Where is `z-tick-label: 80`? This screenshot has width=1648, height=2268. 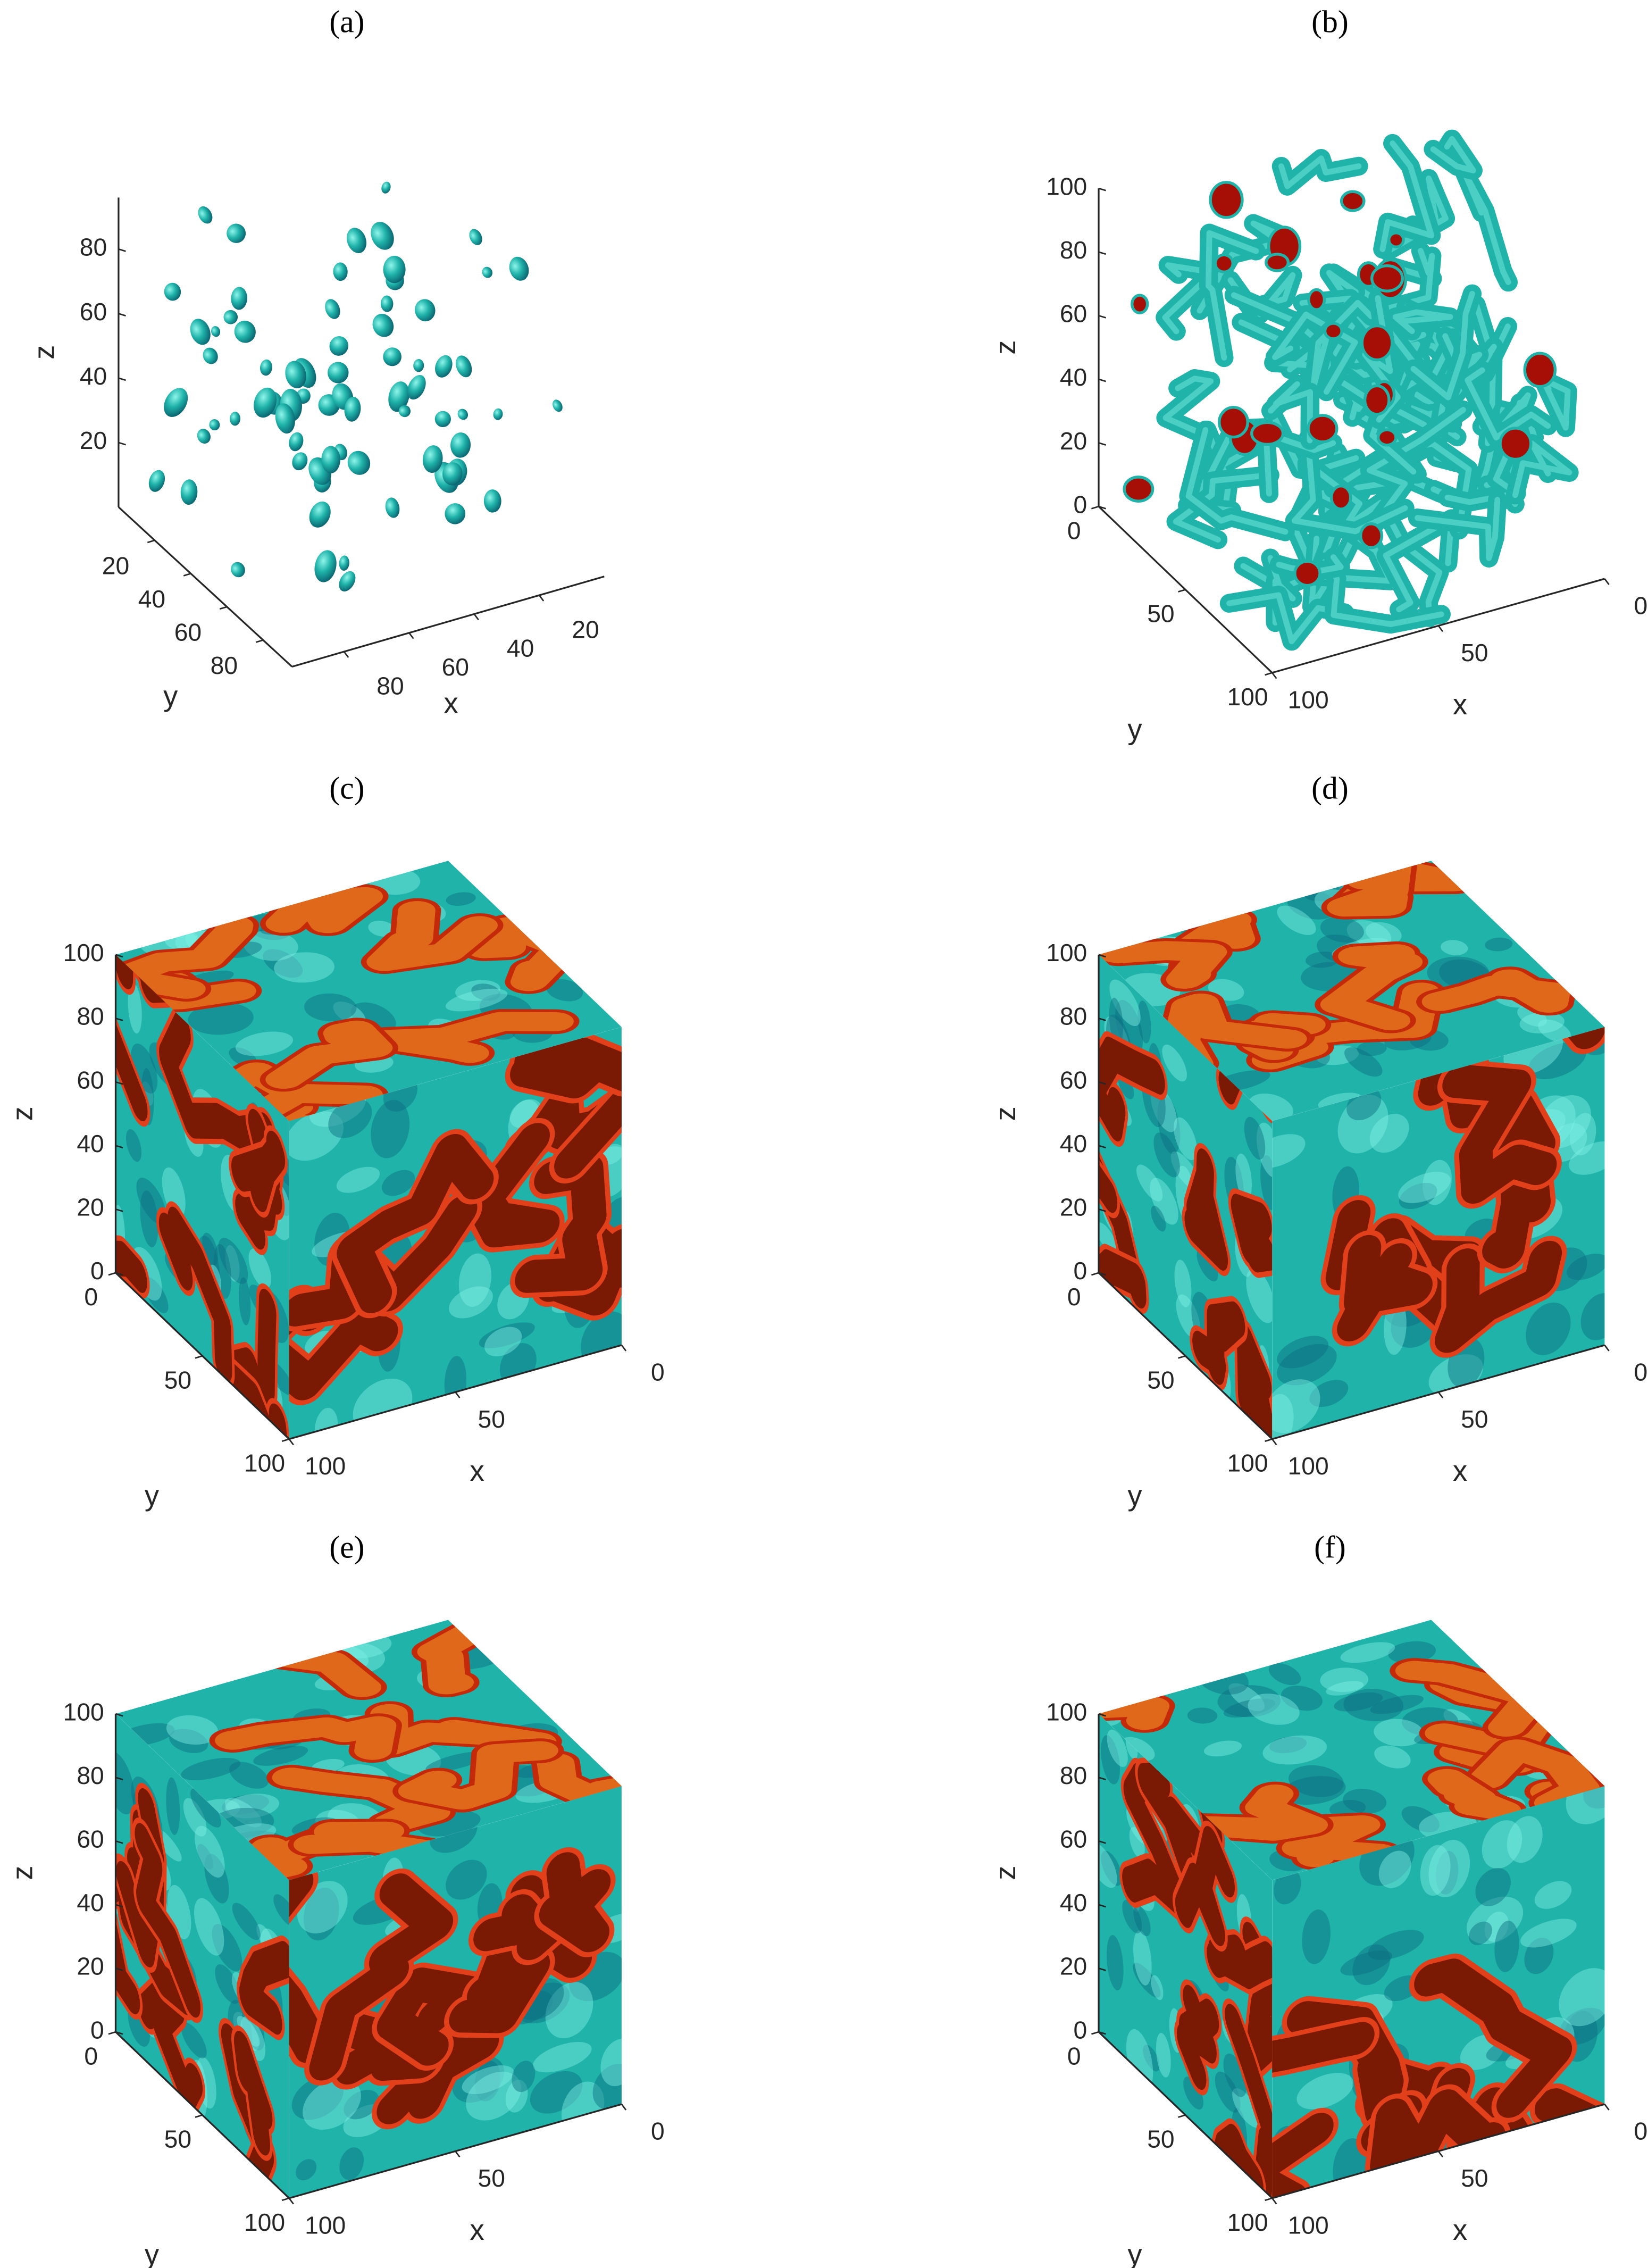 z-tick-label: 80 is located at coordinates (1073, 1775).